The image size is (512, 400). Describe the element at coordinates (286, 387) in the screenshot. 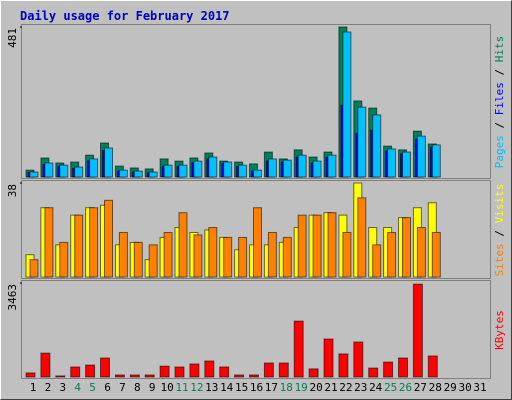

I see `x-tick-label: 18` at that location.